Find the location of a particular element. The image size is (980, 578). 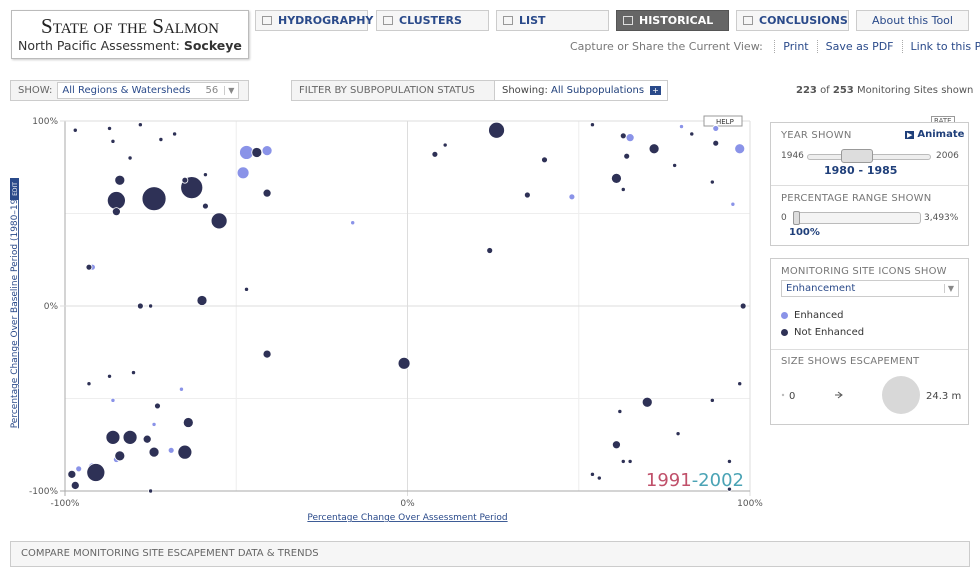

nav-button: CONCLUSIONS is located at coordinates (792, 20).